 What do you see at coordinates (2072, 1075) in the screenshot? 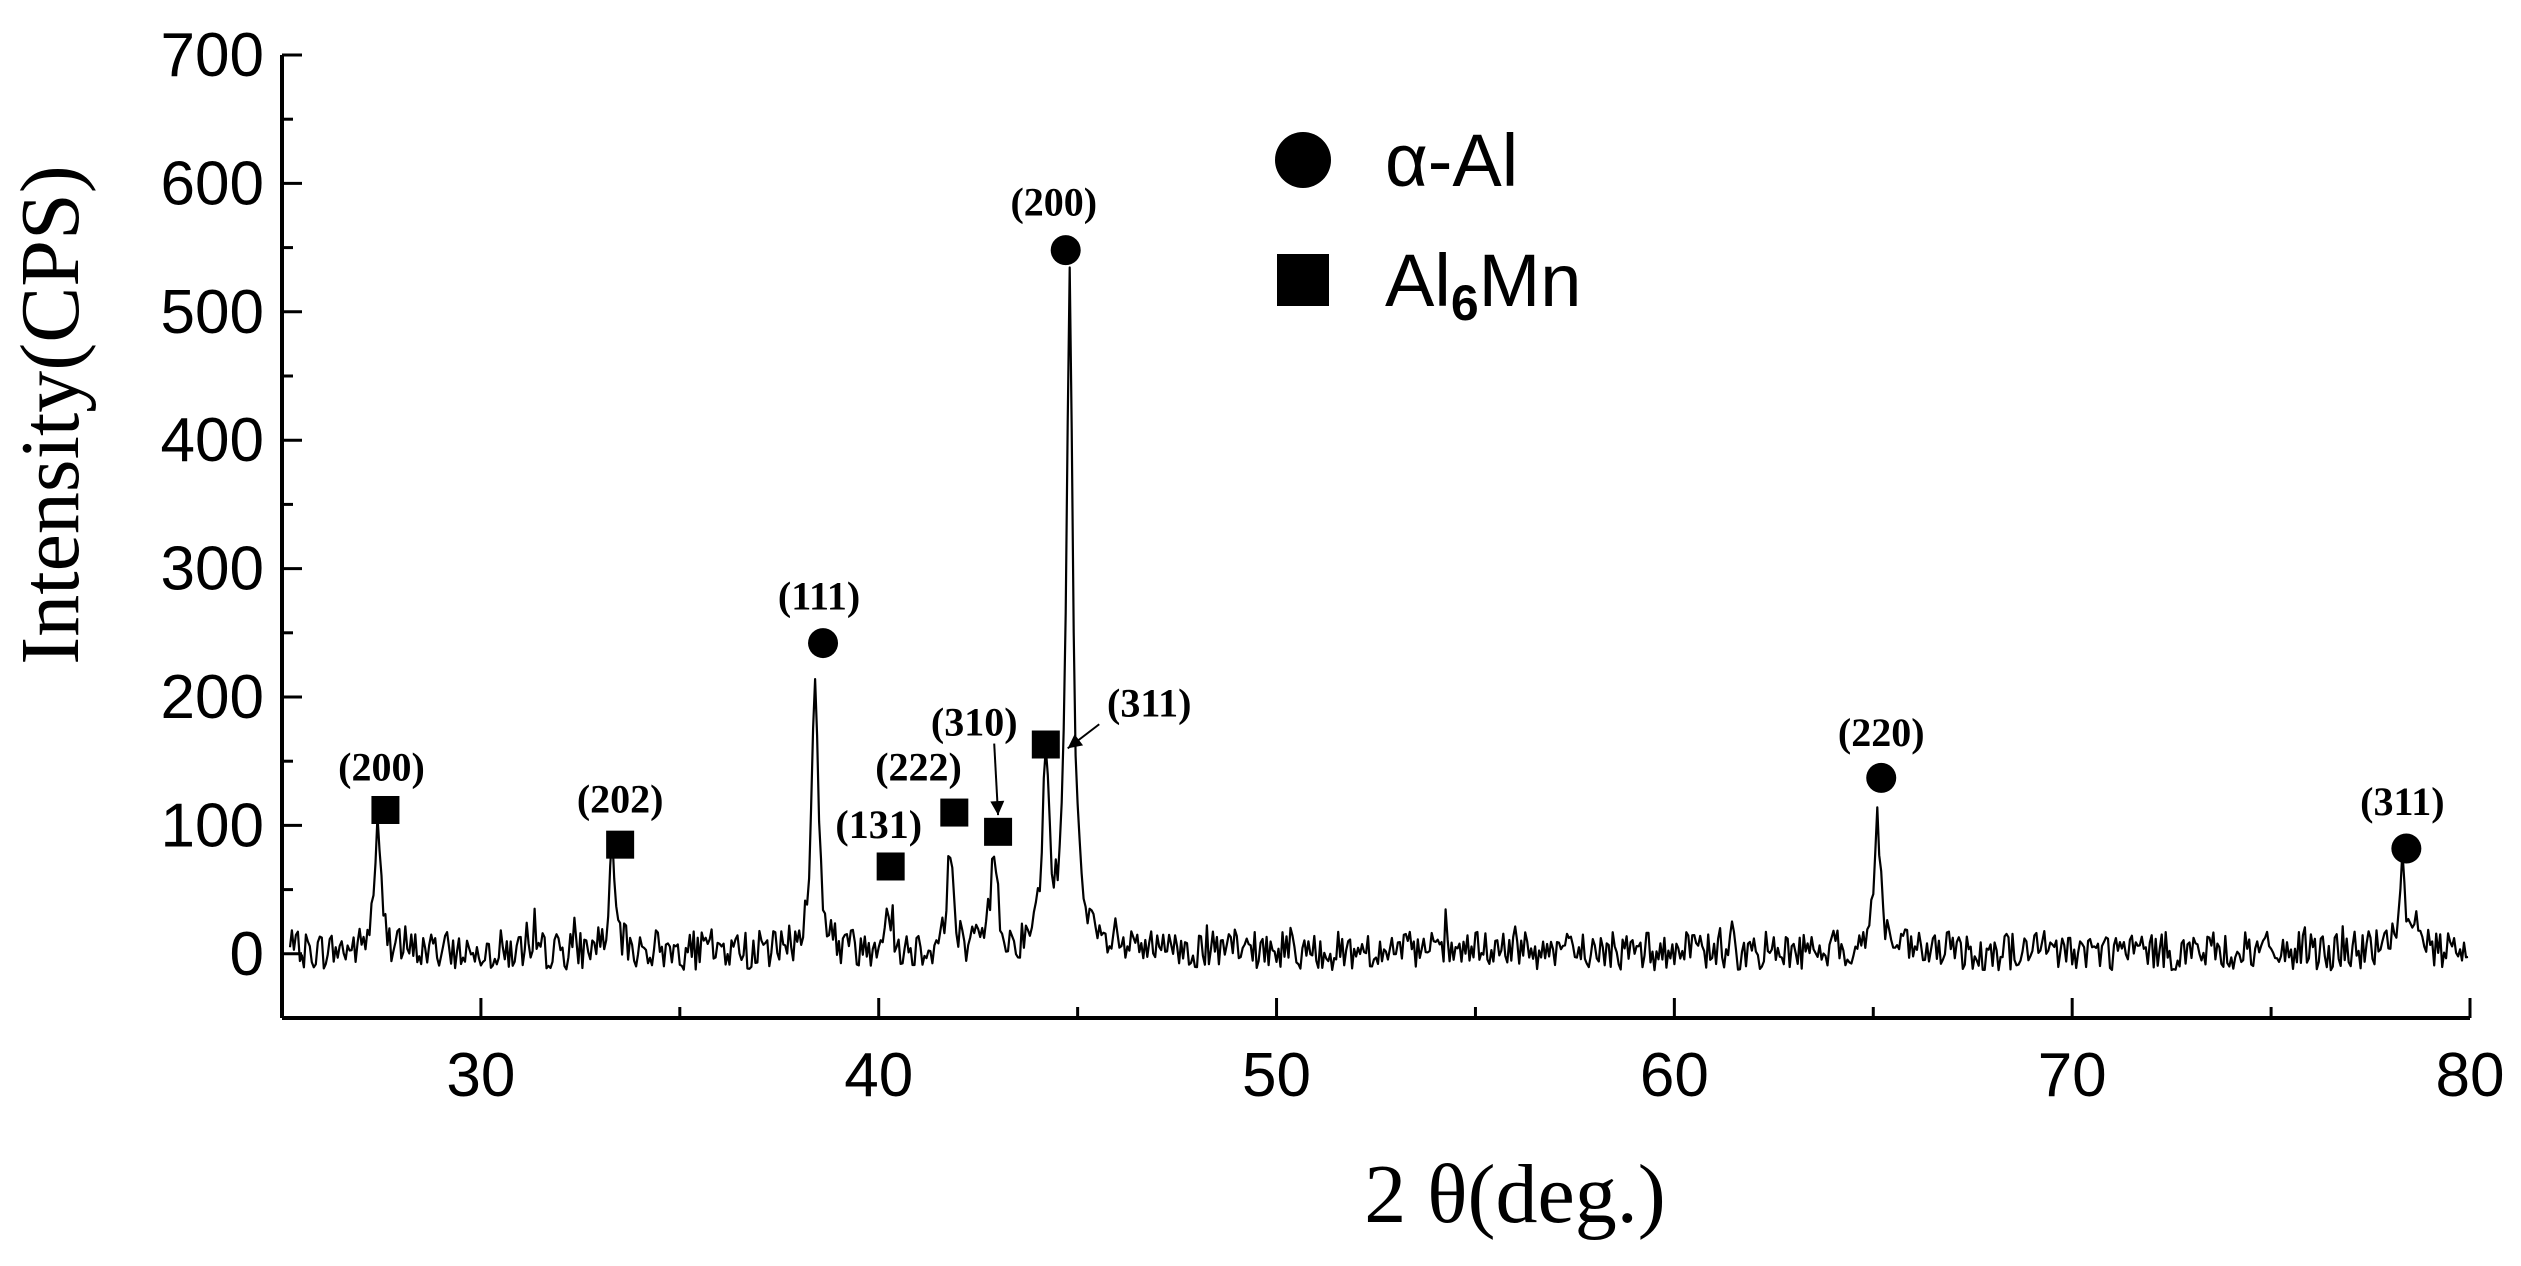
I see `x-tick-label: 70` at bounding box center [2072, 1075].